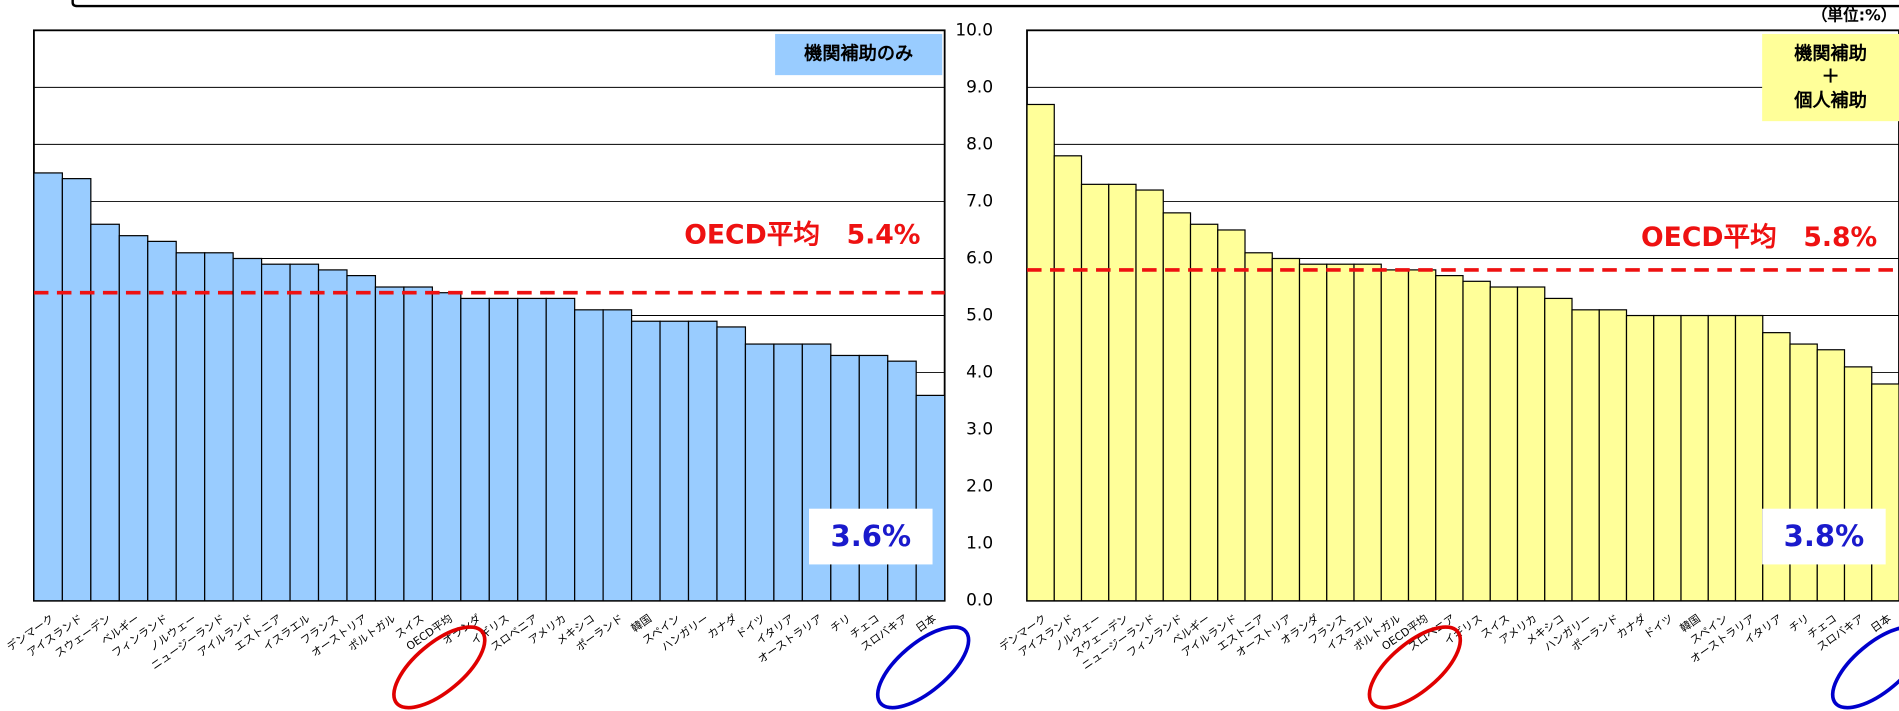 This screenshot has height=711, width=1899. I want to click on y-tick-label: 4.0, so click(979, 372).